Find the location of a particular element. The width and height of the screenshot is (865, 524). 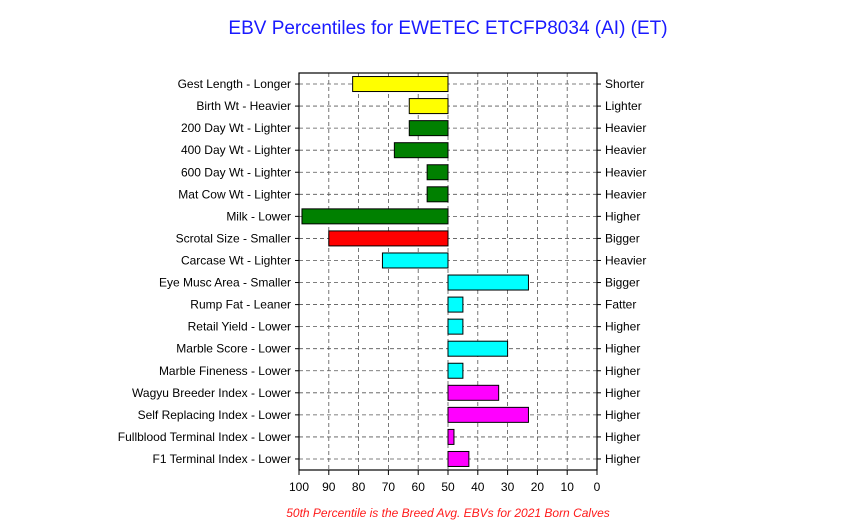

trait-right-label: Lighter is located at coordinates (623, 106).